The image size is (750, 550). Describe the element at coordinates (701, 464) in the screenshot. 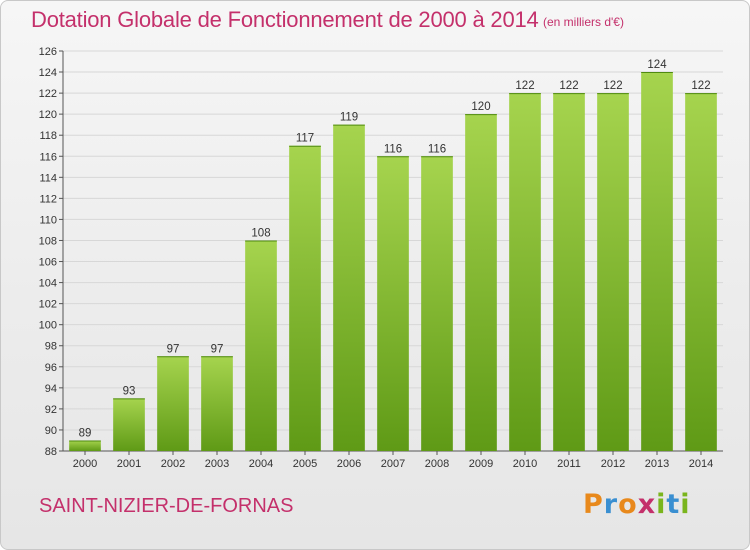

I see `x-tick-label: 2014` at that location.